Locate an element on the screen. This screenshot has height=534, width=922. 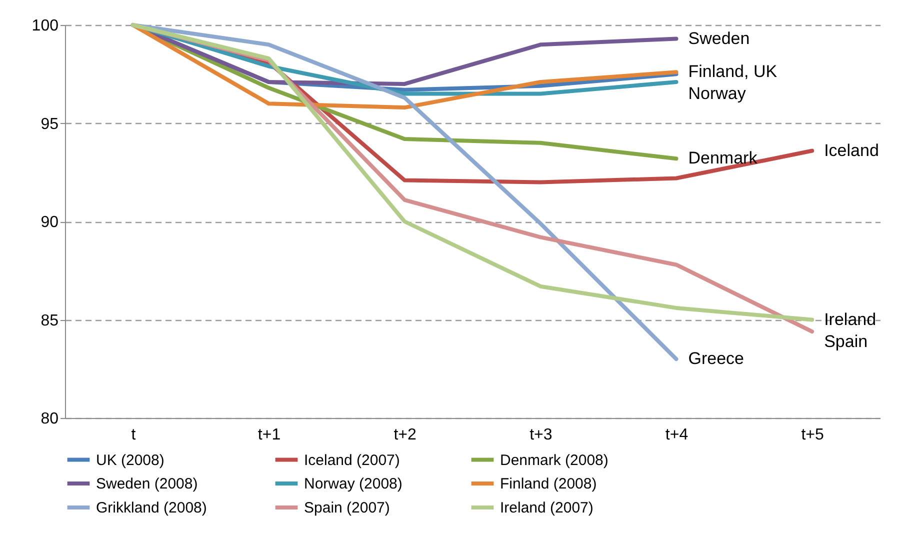
annotation: Norway is located at coordinates (717, 94).